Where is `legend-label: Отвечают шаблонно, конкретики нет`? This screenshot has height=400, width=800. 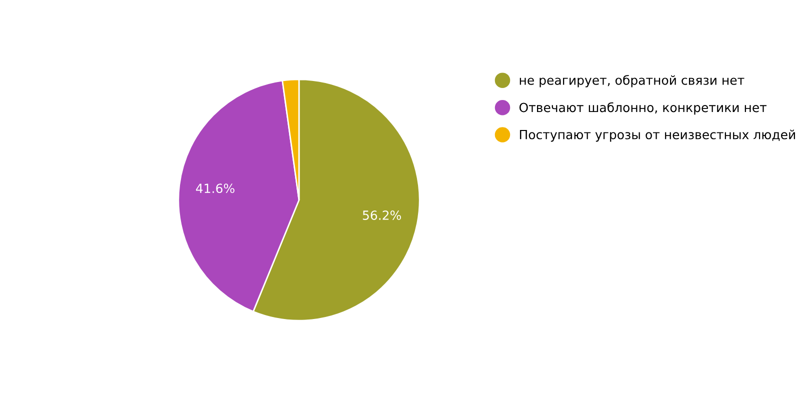
legend-label: Отвечают шаблонно, конкретики нет is located at coordinates (643, 108).